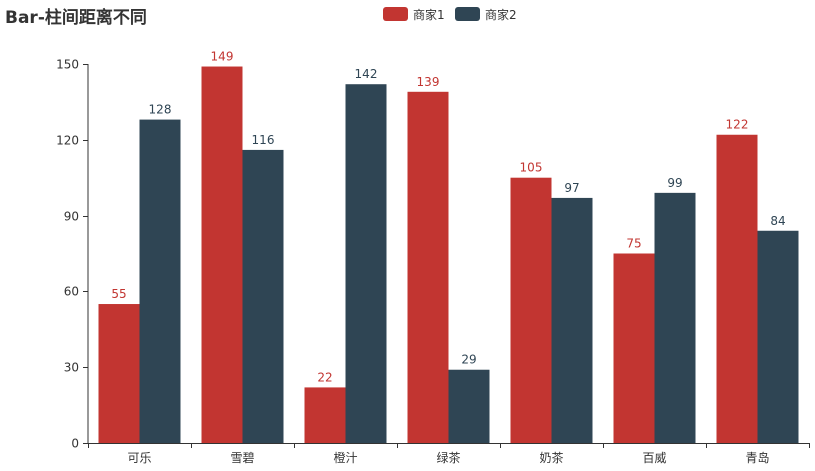  What do you see at coordinates (76, 17) in the screenshot?
I see `chart-title: Bar-柱间距离不同` at bounding box center [76, 17].